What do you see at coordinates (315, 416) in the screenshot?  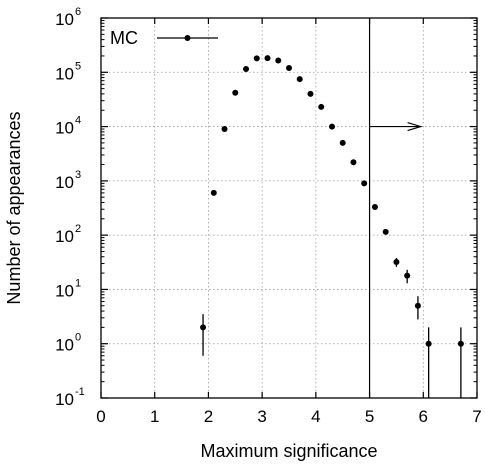 I see `x-tick-label: 4` at bounding box center [315, 416].